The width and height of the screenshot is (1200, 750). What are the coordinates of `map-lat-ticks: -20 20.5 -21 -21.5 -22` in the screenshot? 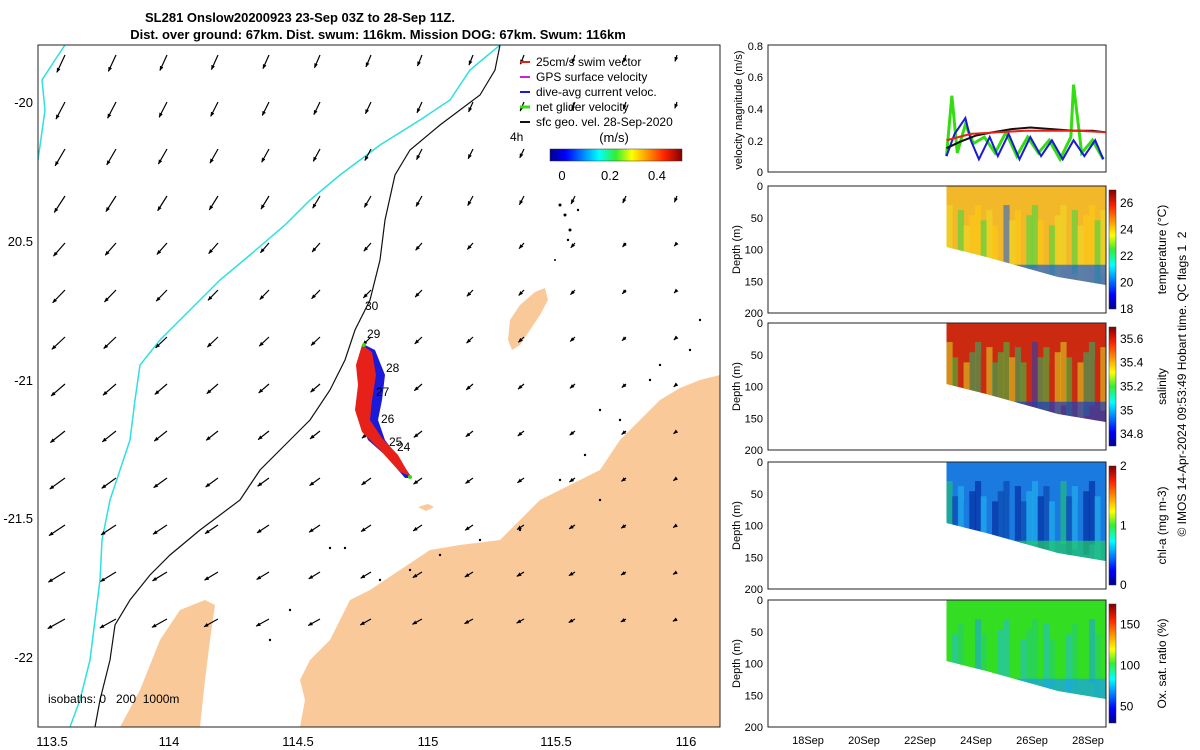 It's located at (18, 380).